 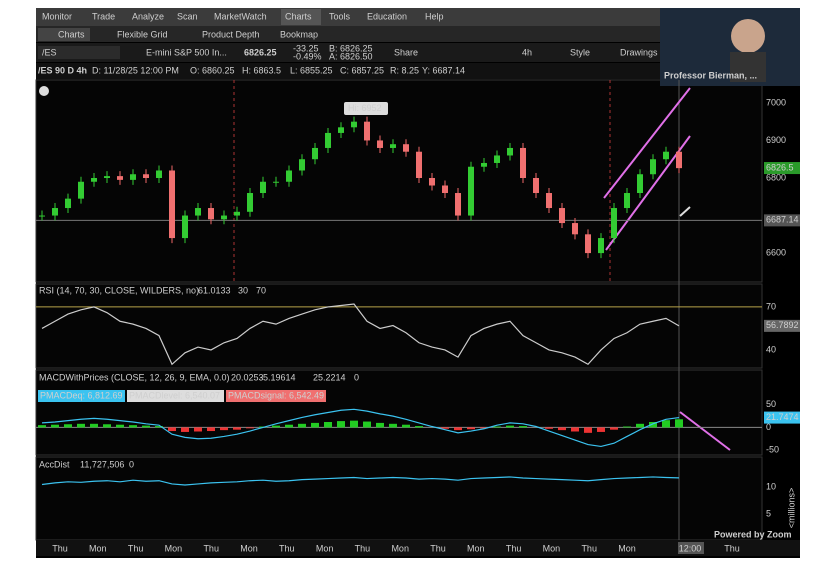 I want to click on toolbar-item: Flexible Grid, so click(x=142, y=34).